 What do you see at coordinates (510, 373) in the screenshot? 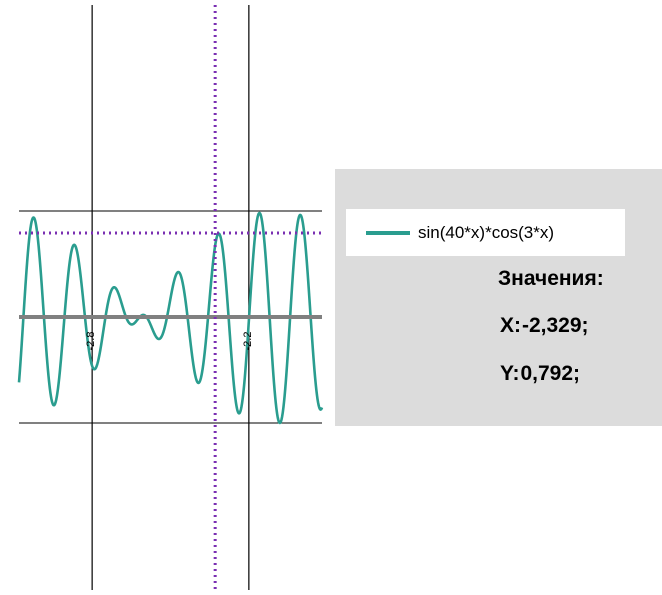
I see `readout-y-label: Y:` at bounding box center [510, 373].